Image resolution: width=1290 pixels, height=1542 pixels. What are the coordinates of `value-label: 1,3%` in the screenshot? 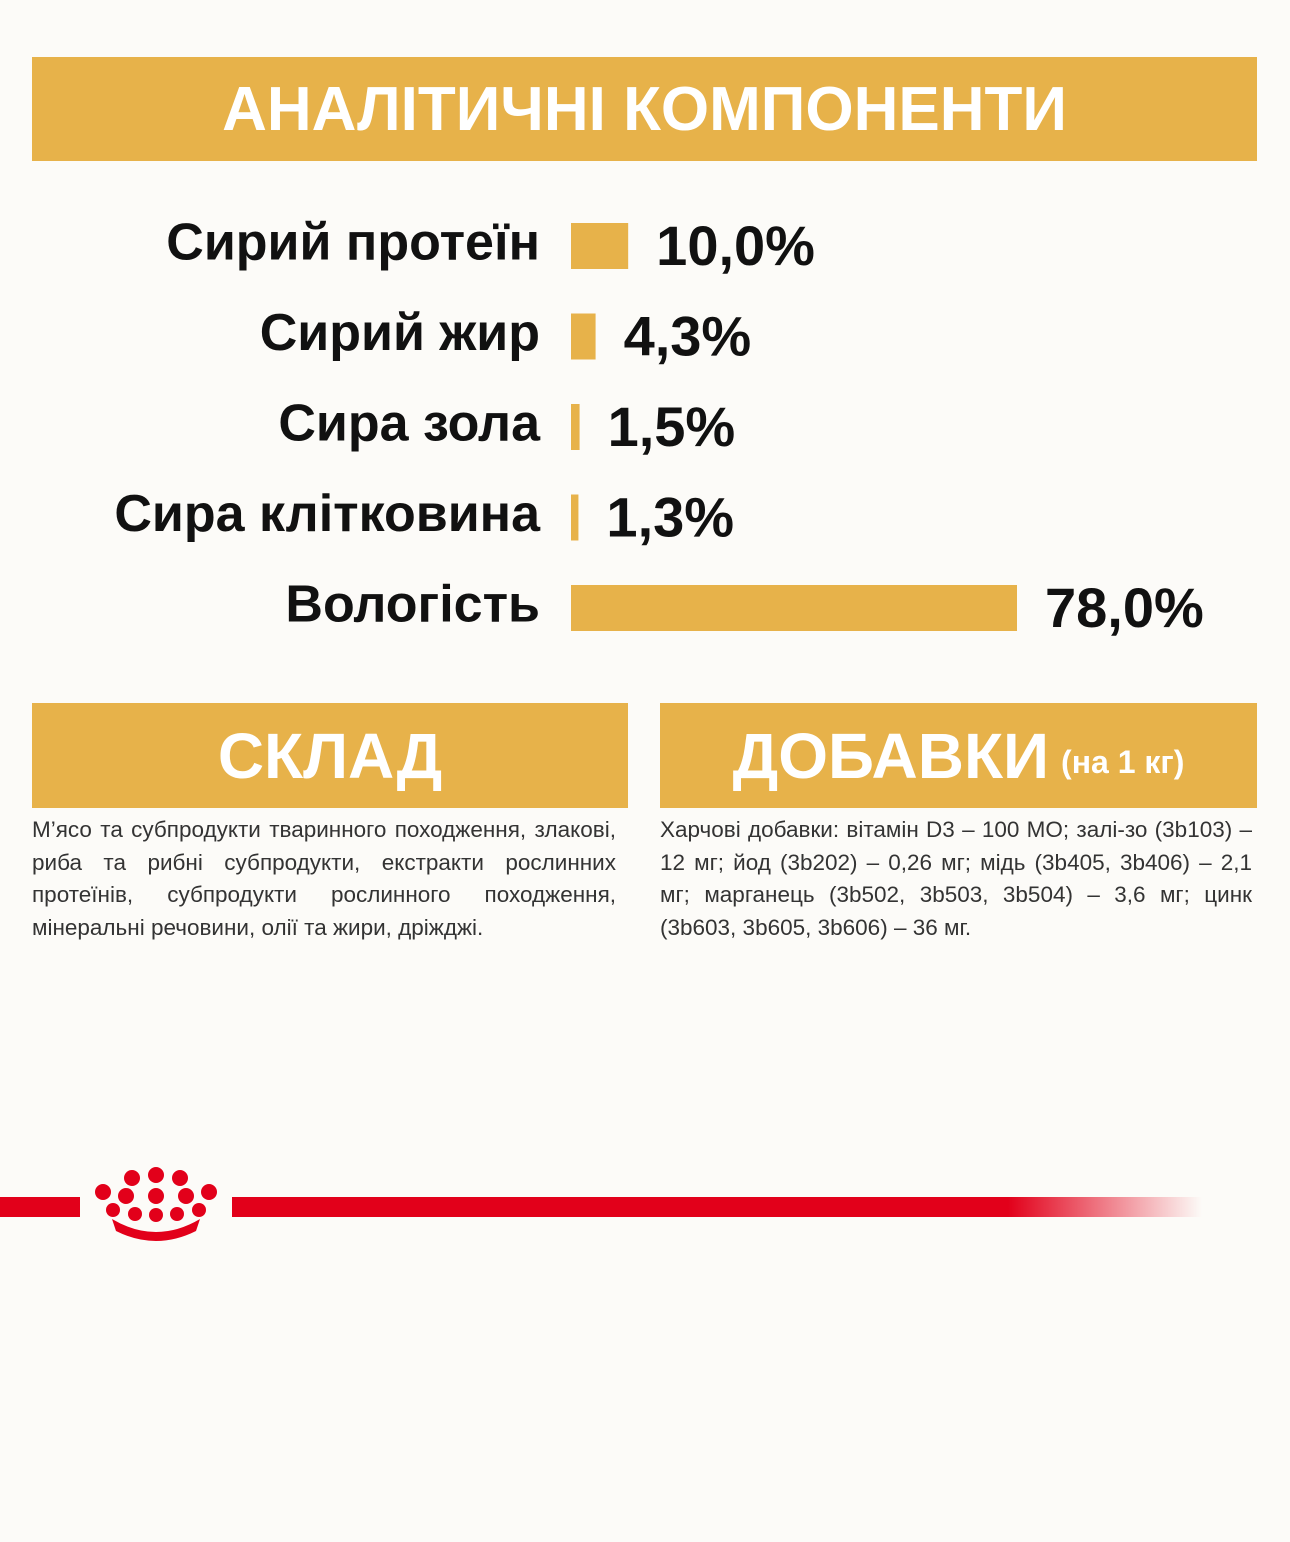 It's located at (670, 516).